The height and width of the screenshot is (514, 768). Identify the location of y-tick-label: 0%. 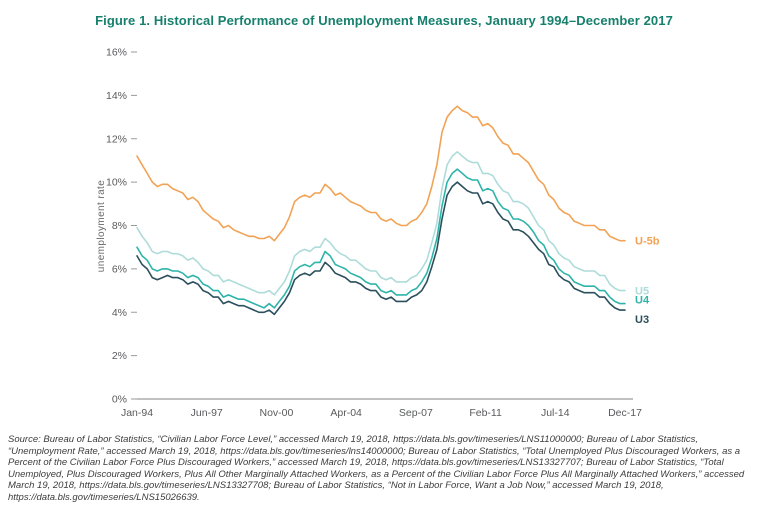
(119, 400).